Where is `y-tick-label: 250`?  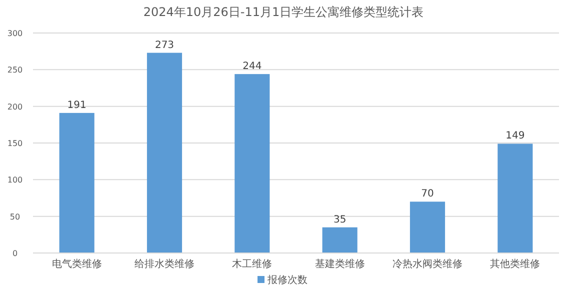 y-tick-label: 250 is located at coordinates (15, 70).